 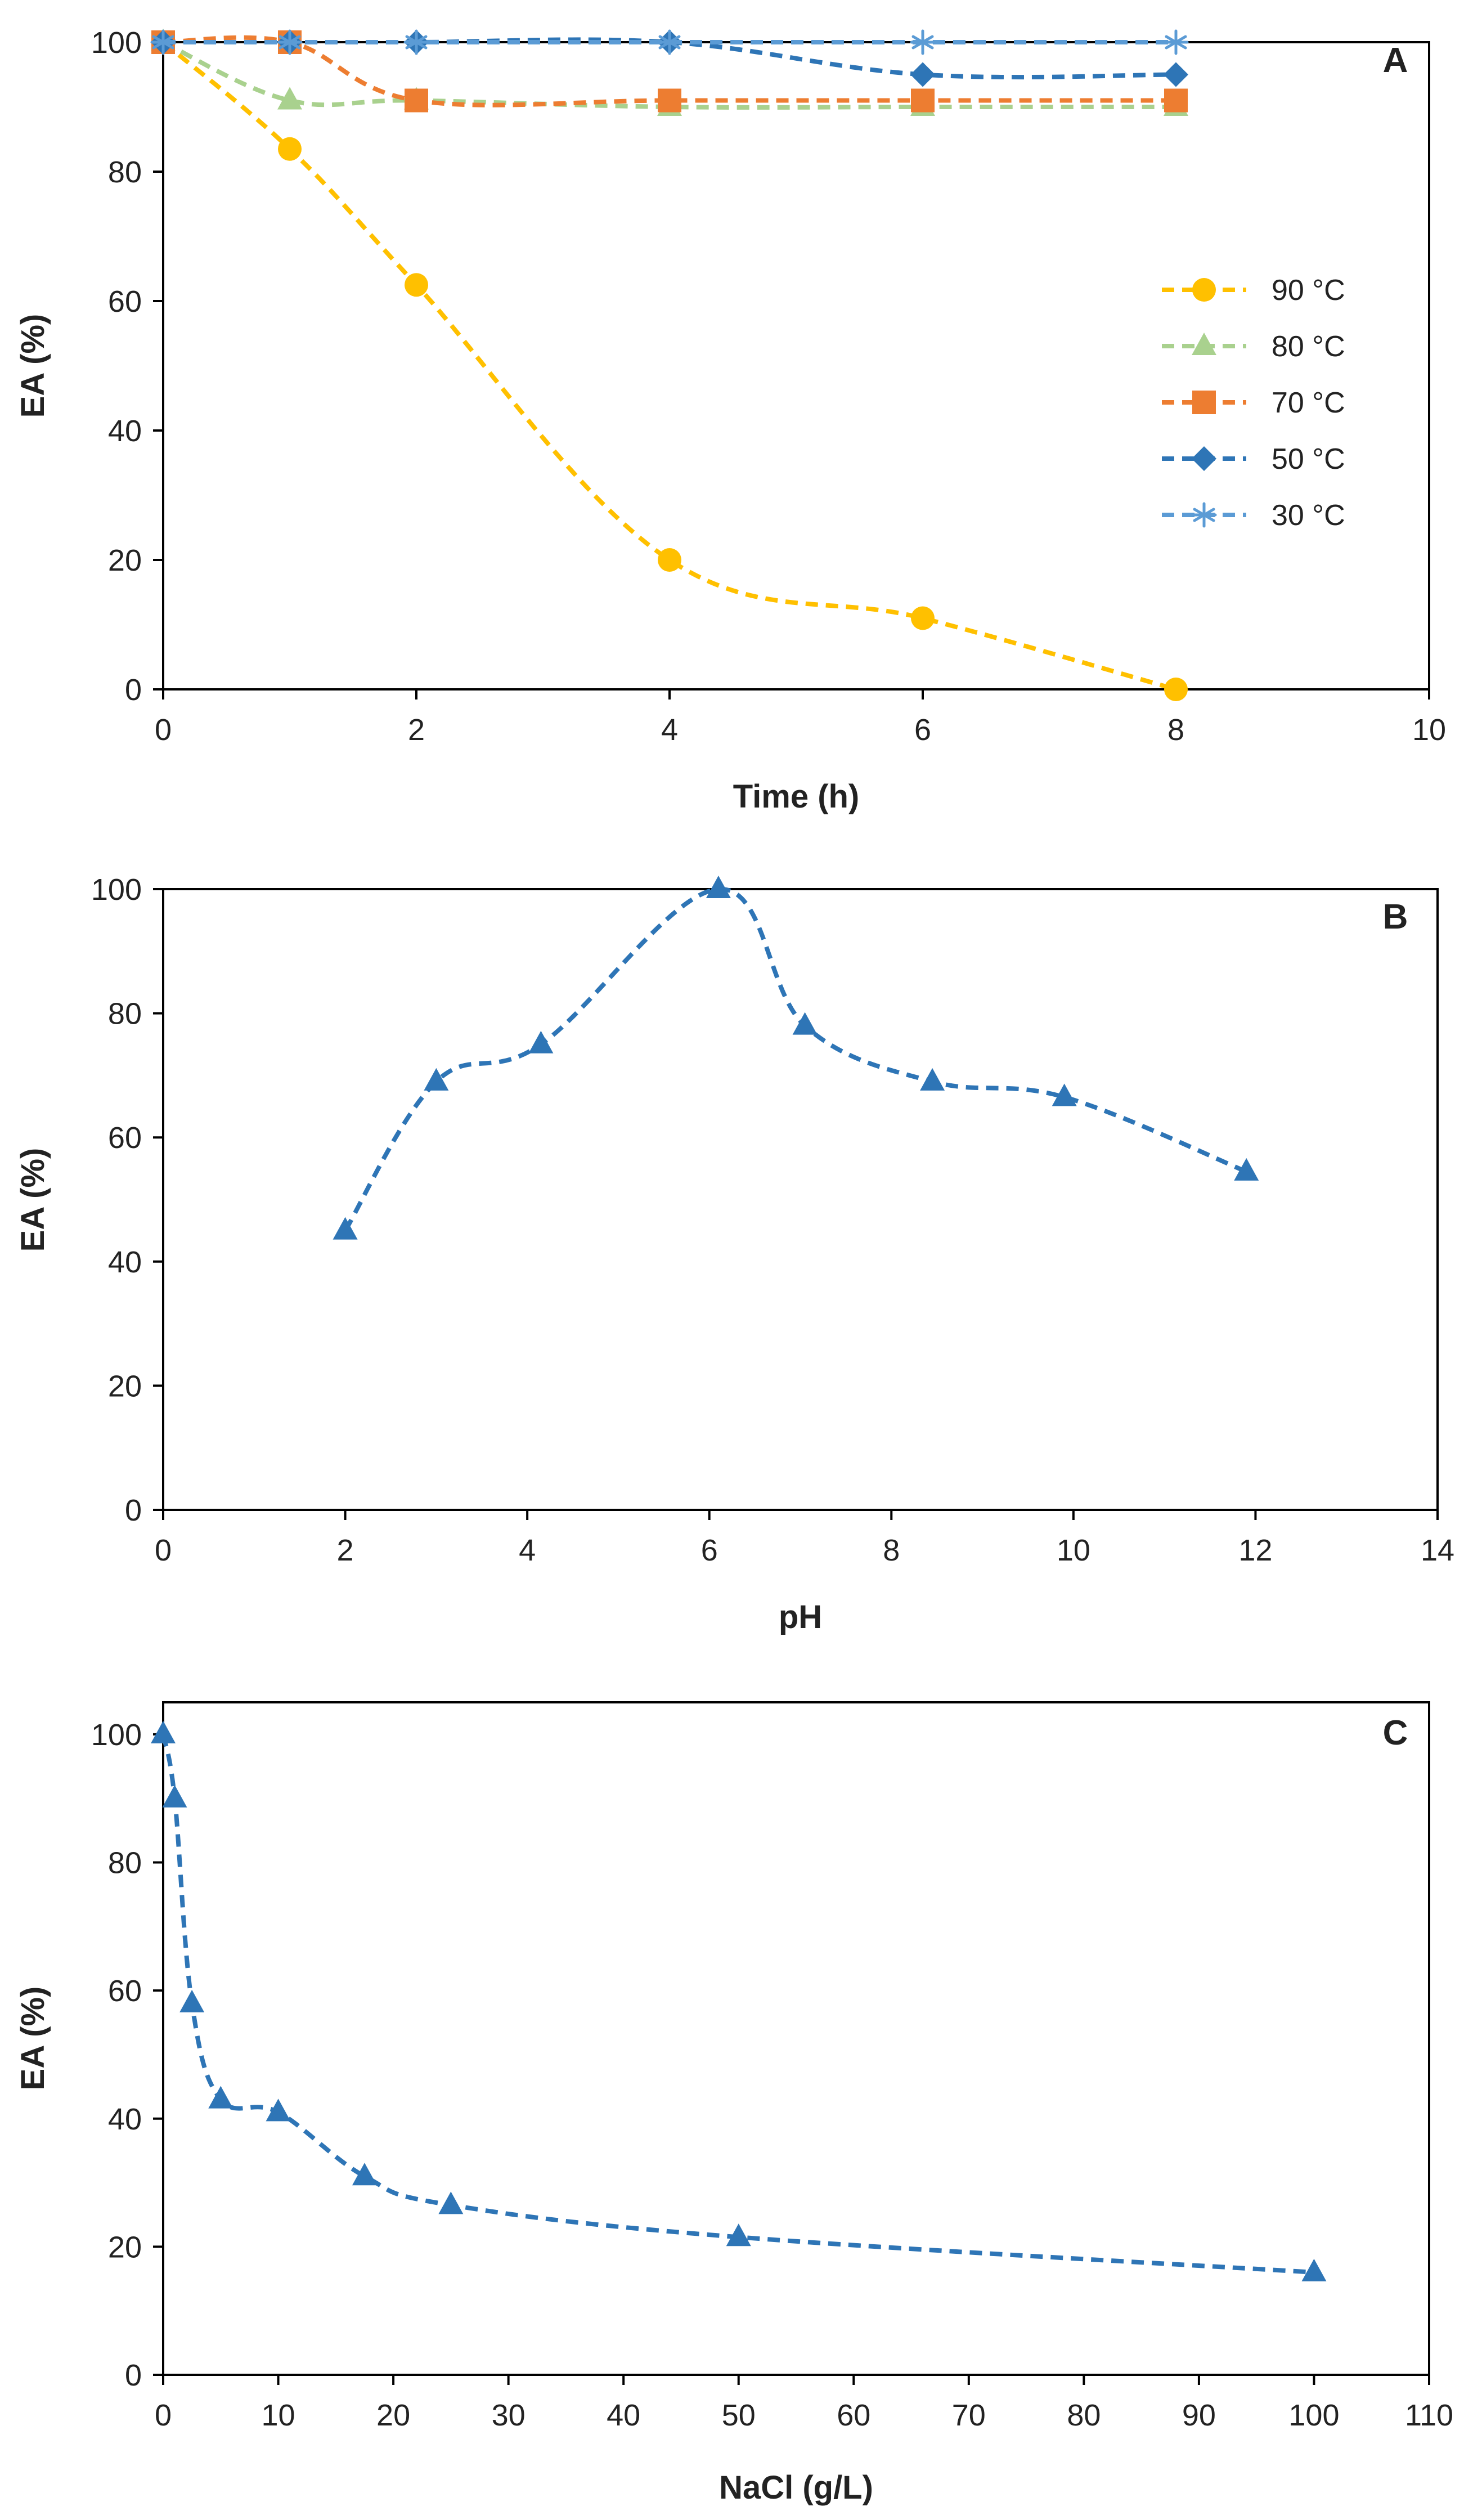 I want to click on panel-a-series-line, so click(x=669, y=75).